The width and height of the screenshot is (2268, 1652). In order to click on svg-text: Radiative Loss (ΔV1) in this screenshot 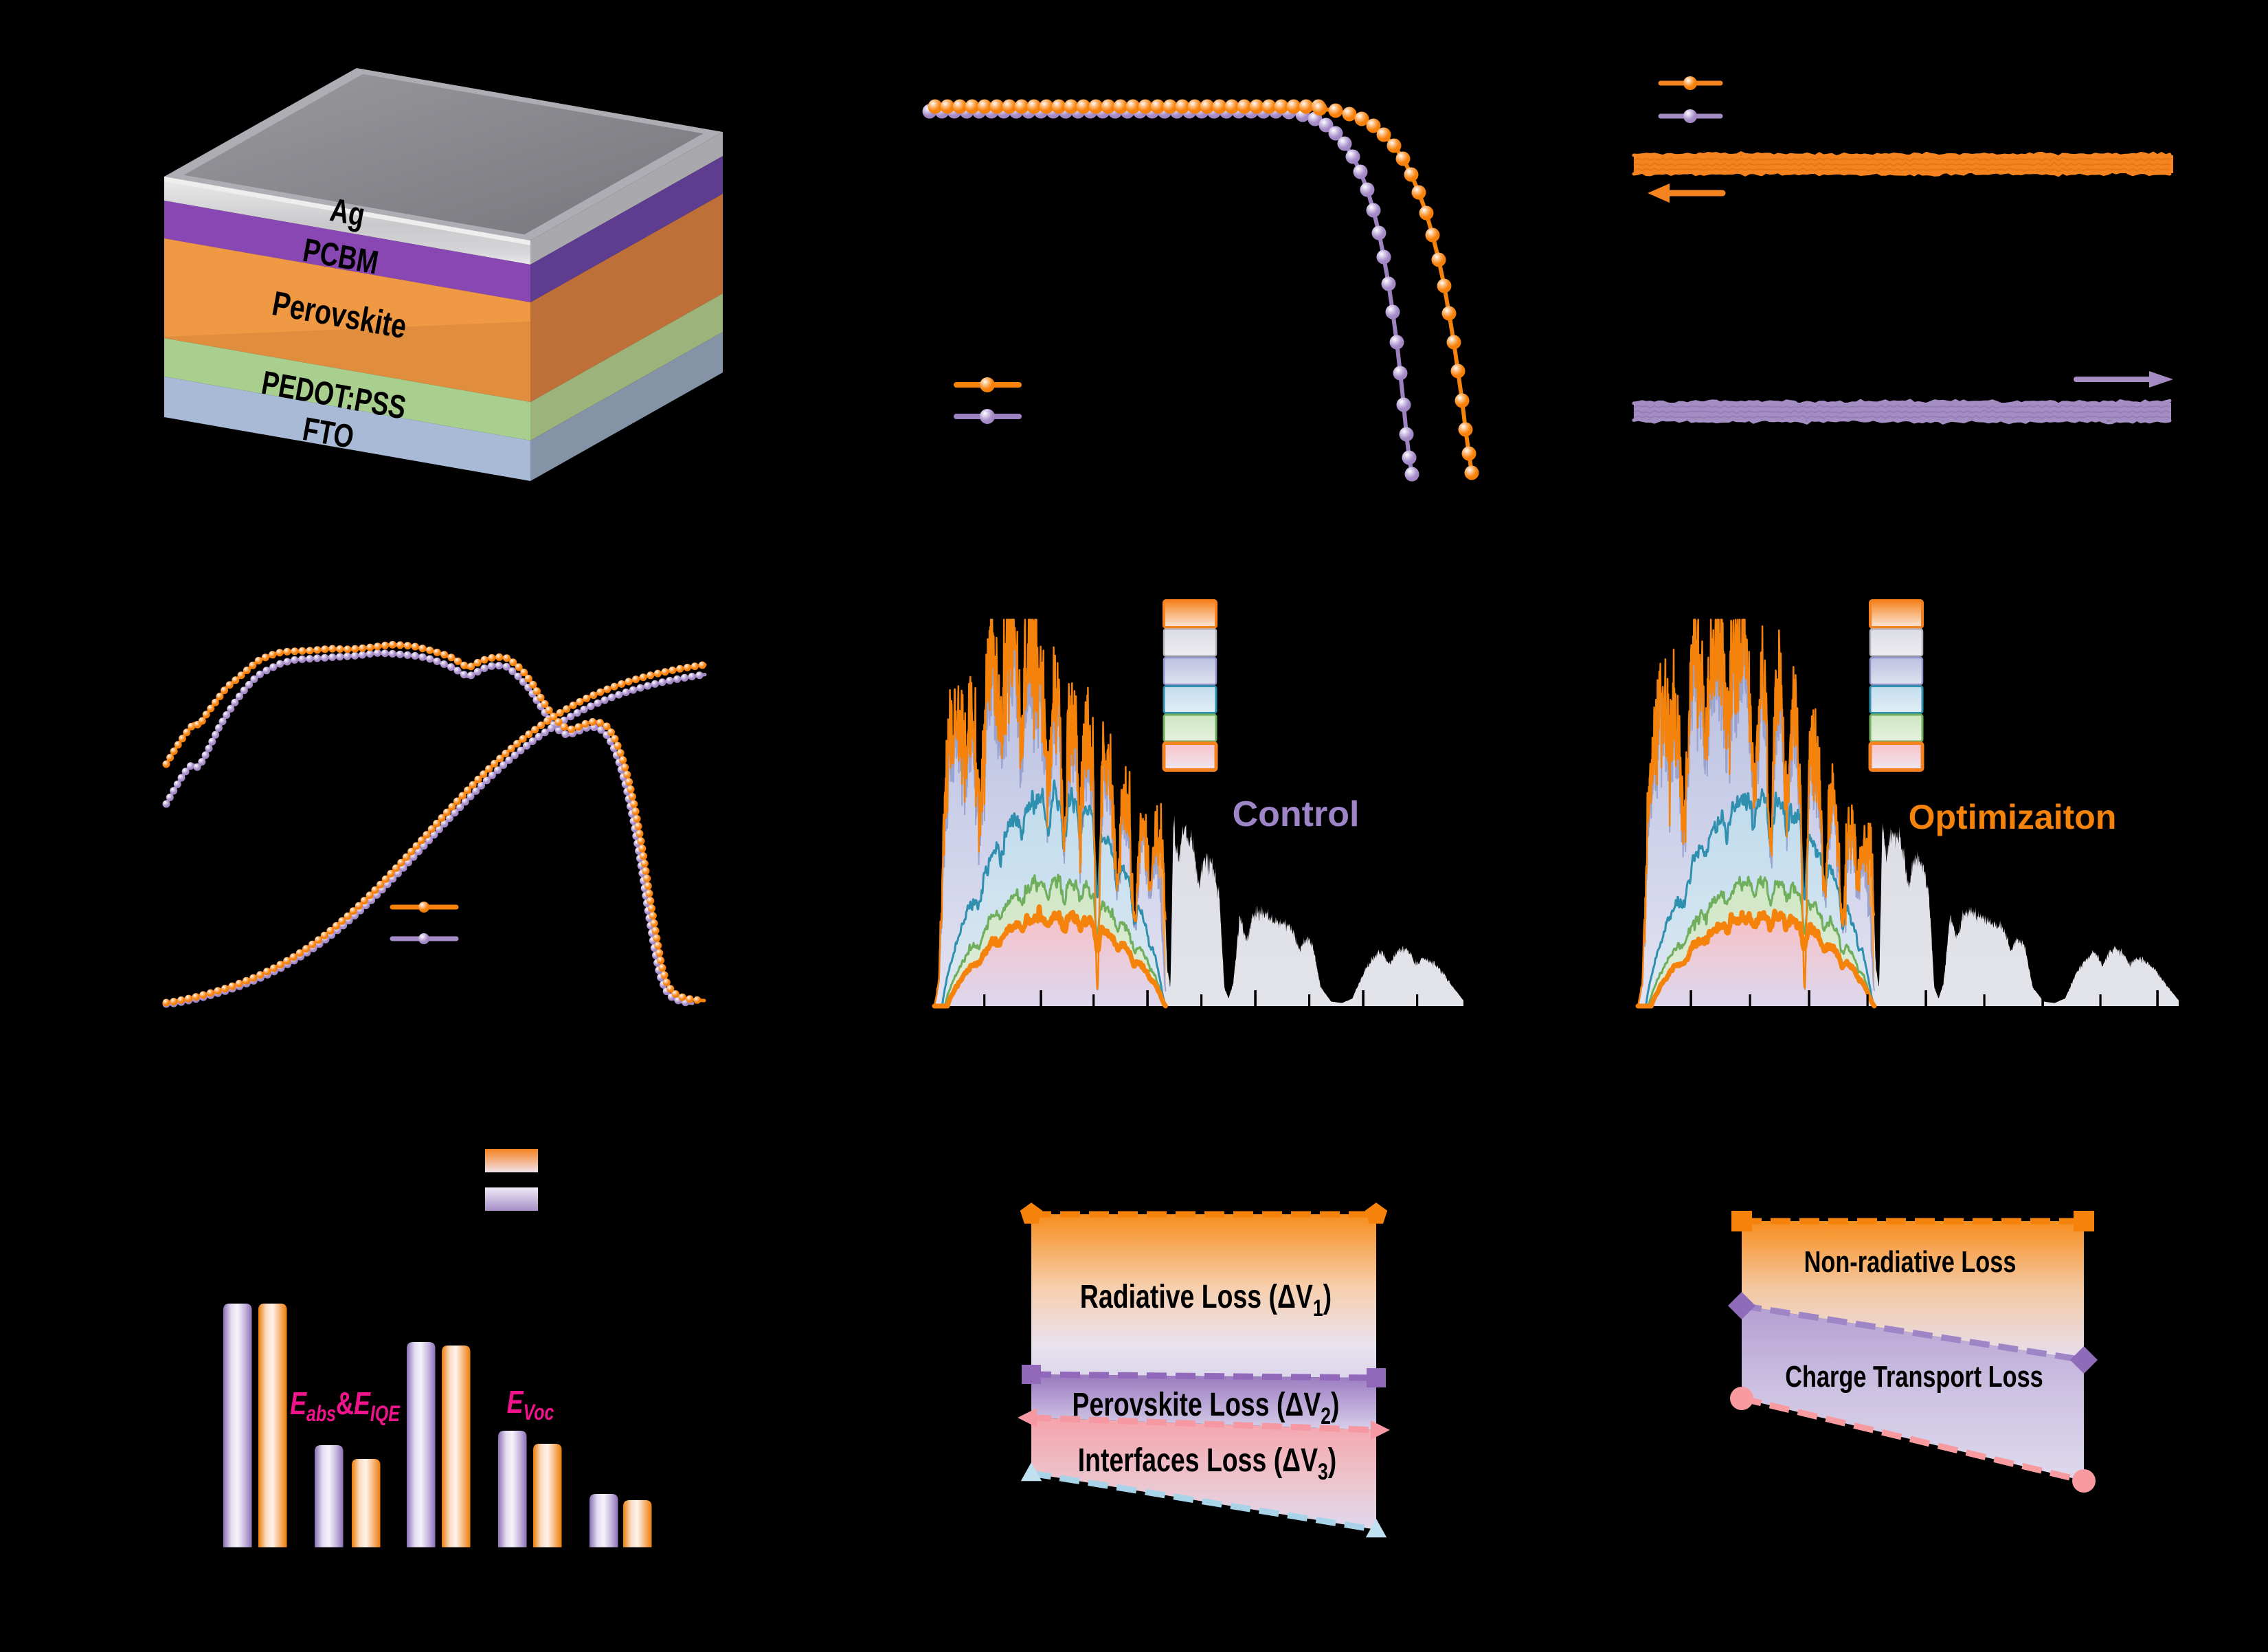, I will do `click(1206, 1300)`.